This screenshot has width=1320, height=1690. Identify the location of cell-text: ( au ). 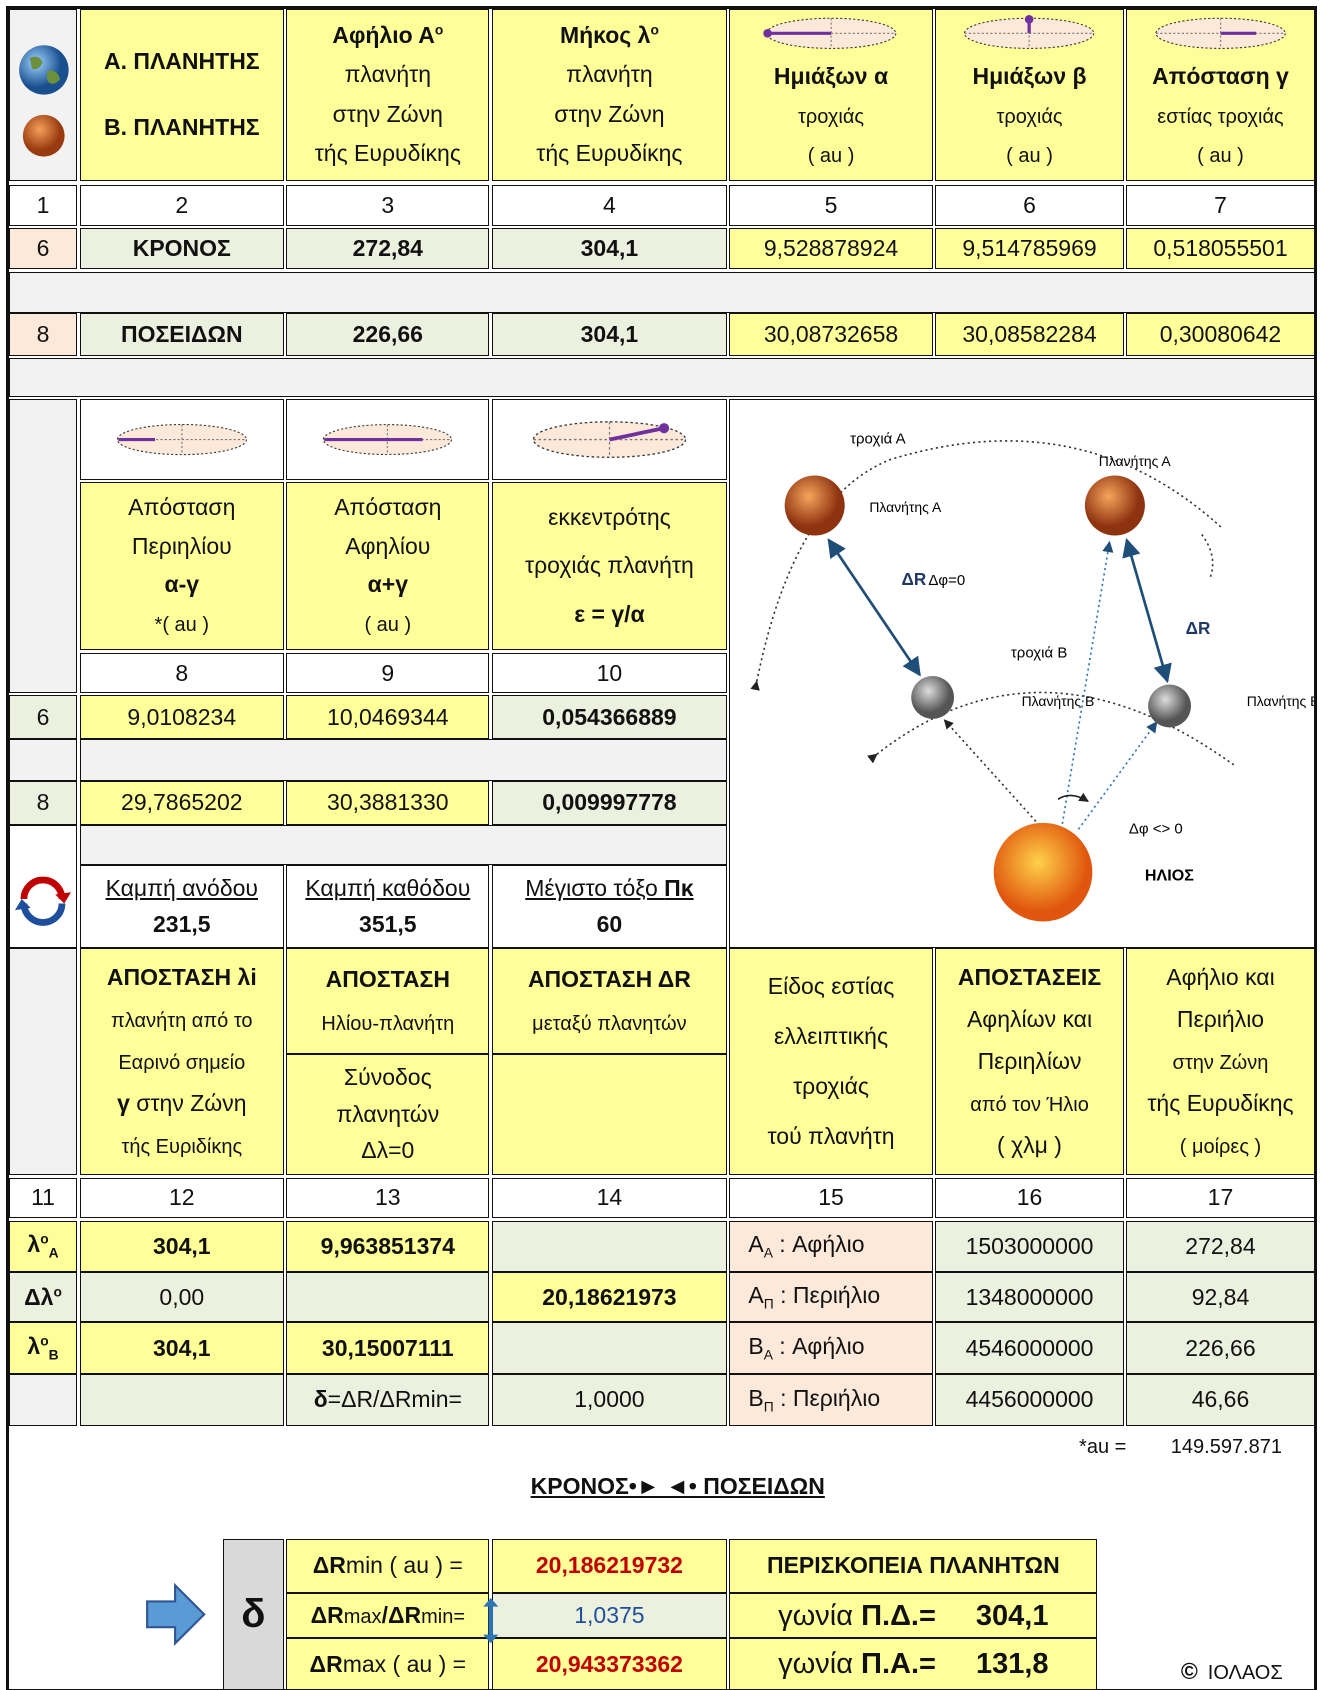
(1220, 155).